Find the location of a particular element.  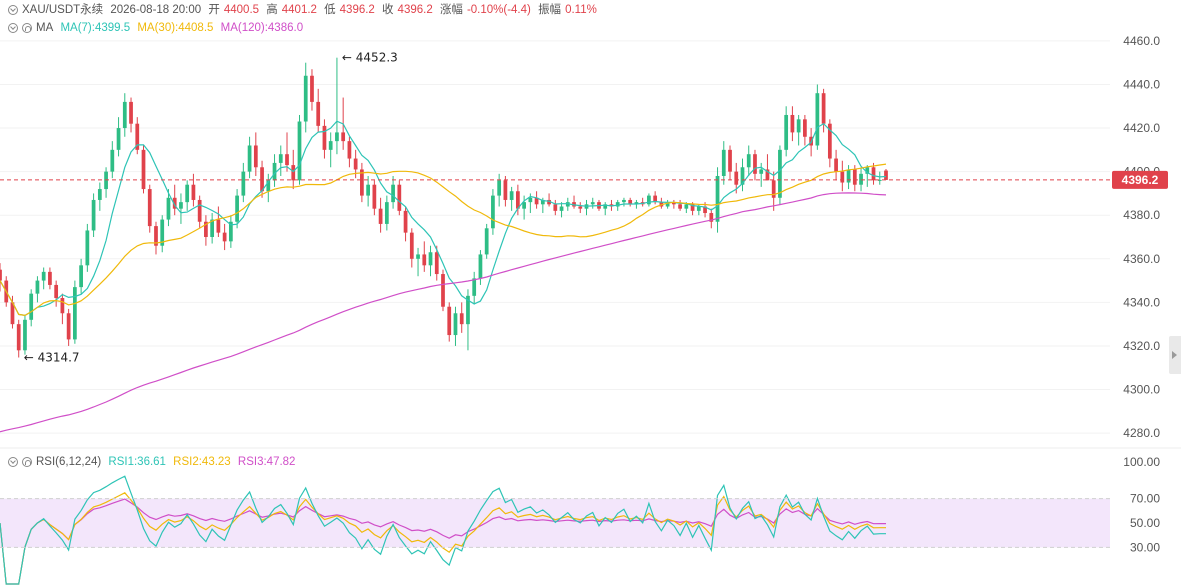

ma-legend-name: MA is located at coordinates (45, 28).